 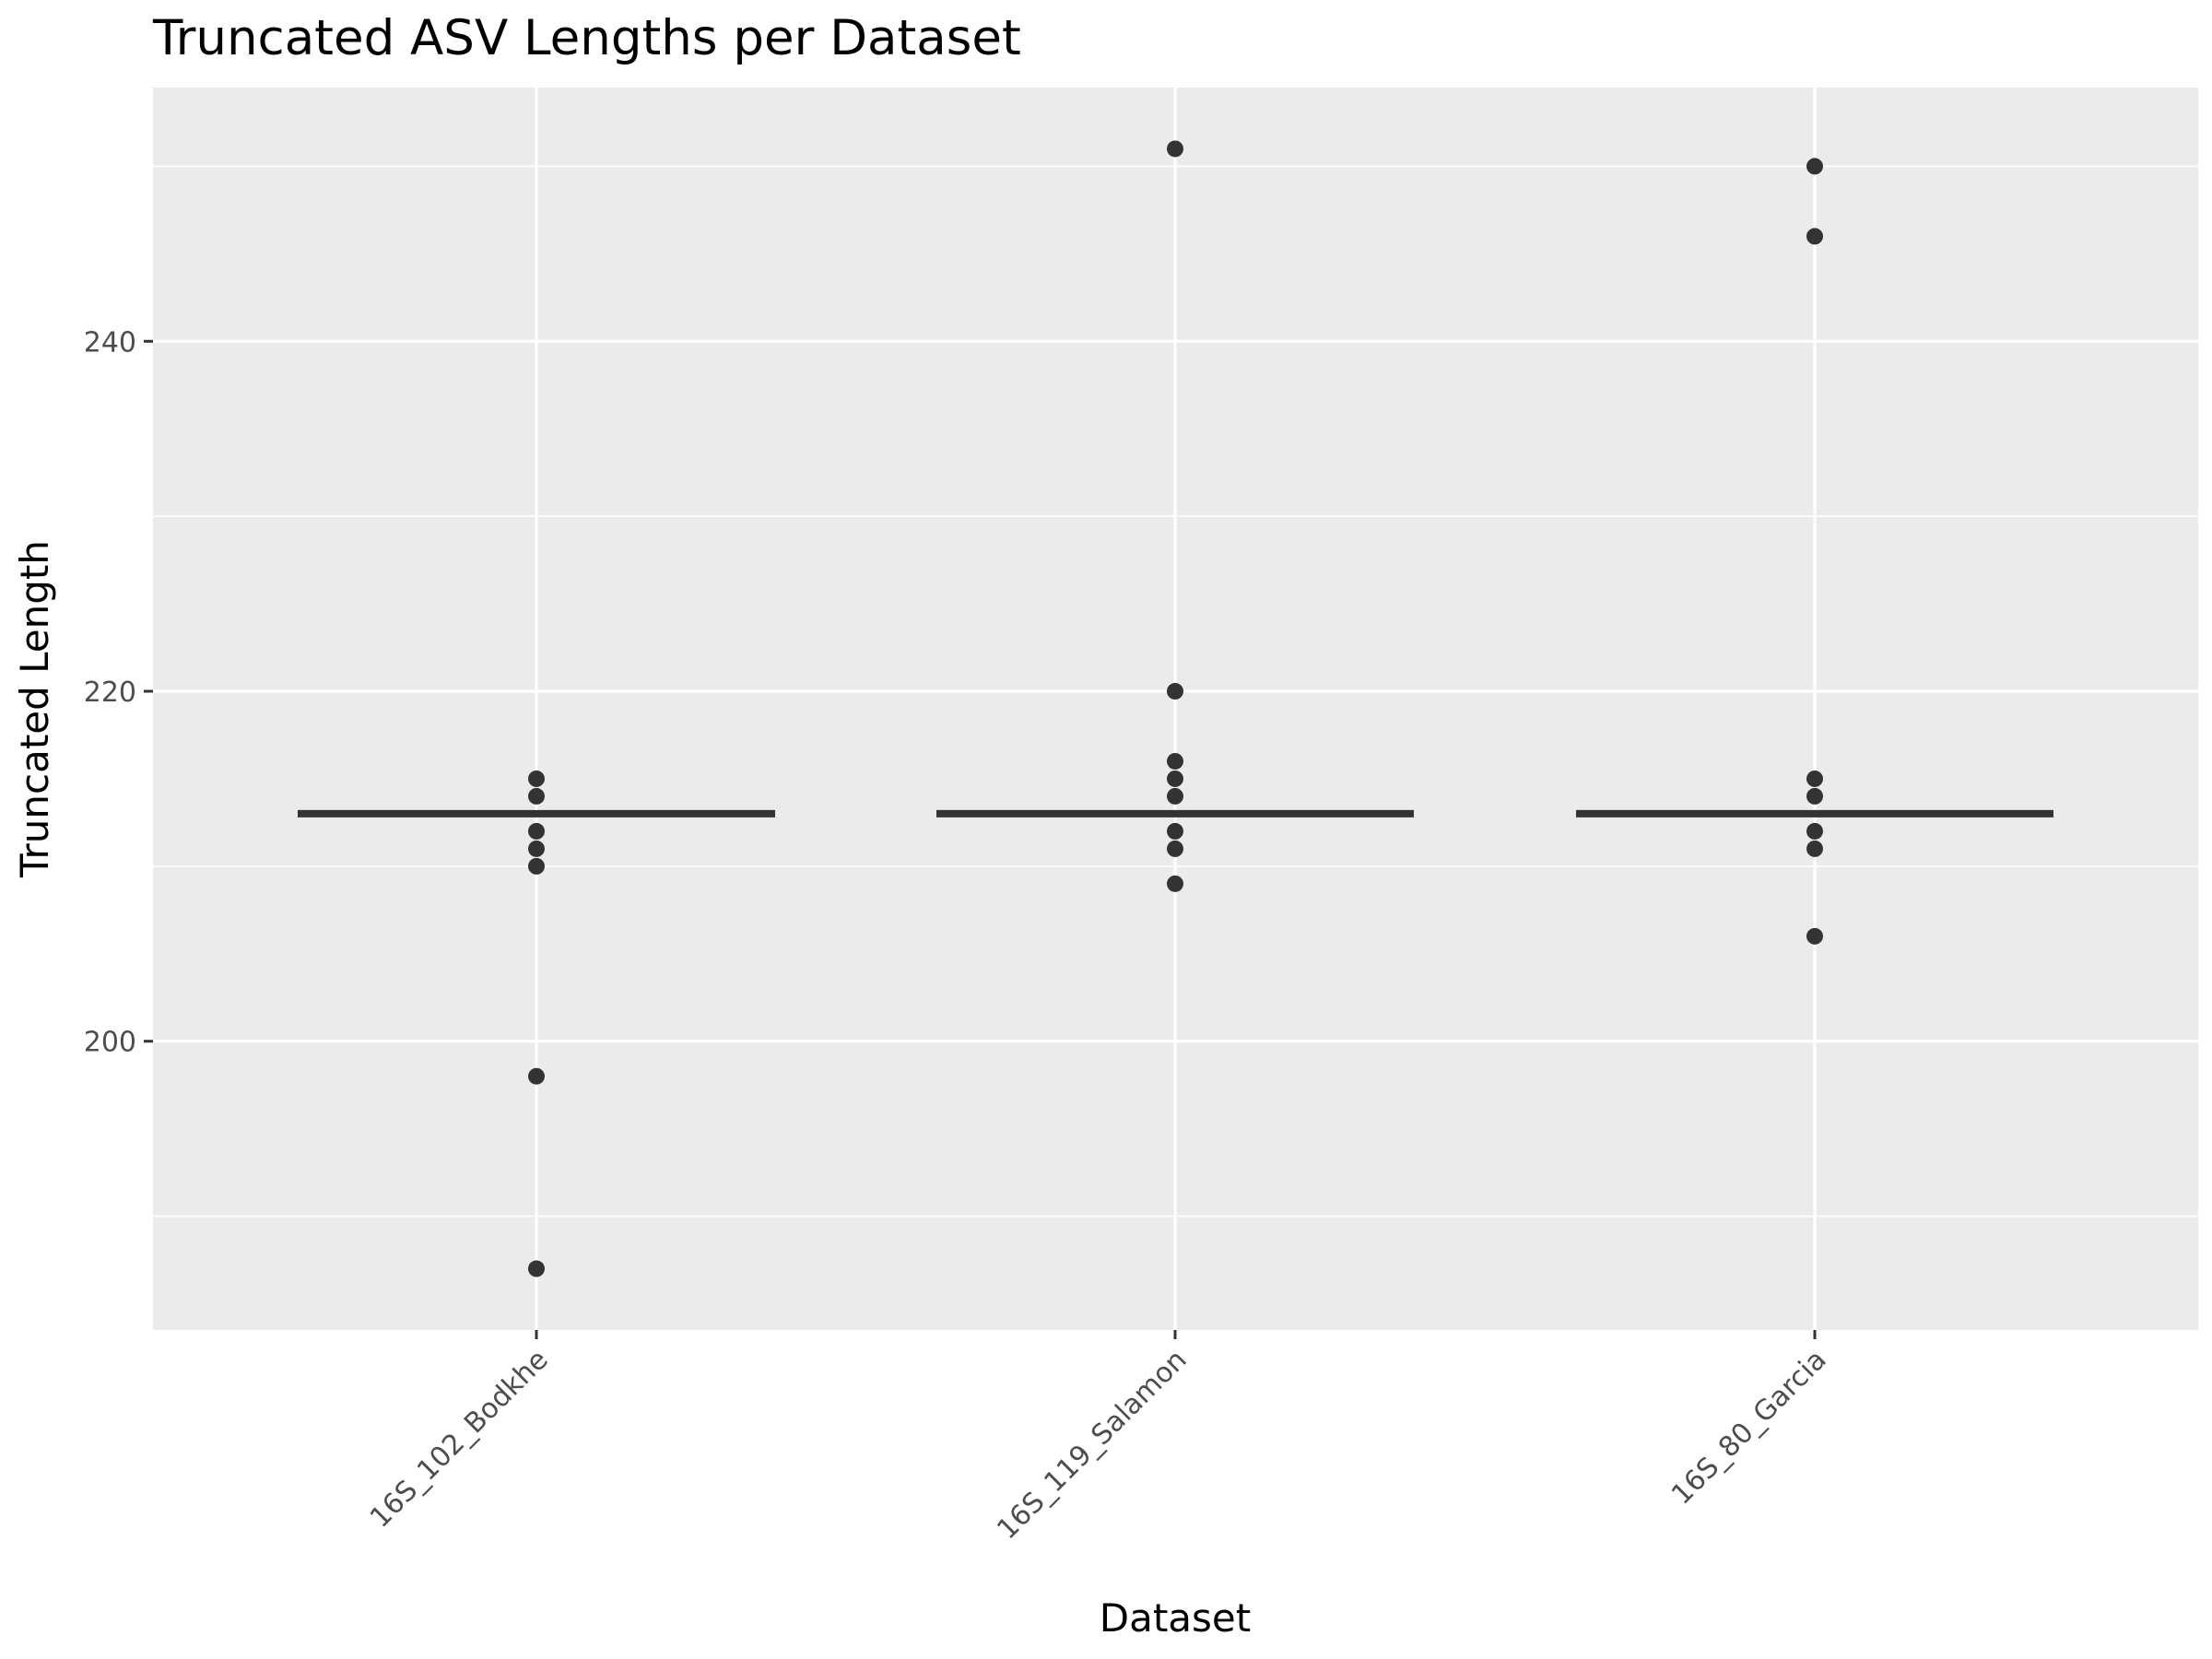 I want to click on y-tick-label: 240, so click(x=110, y=342).